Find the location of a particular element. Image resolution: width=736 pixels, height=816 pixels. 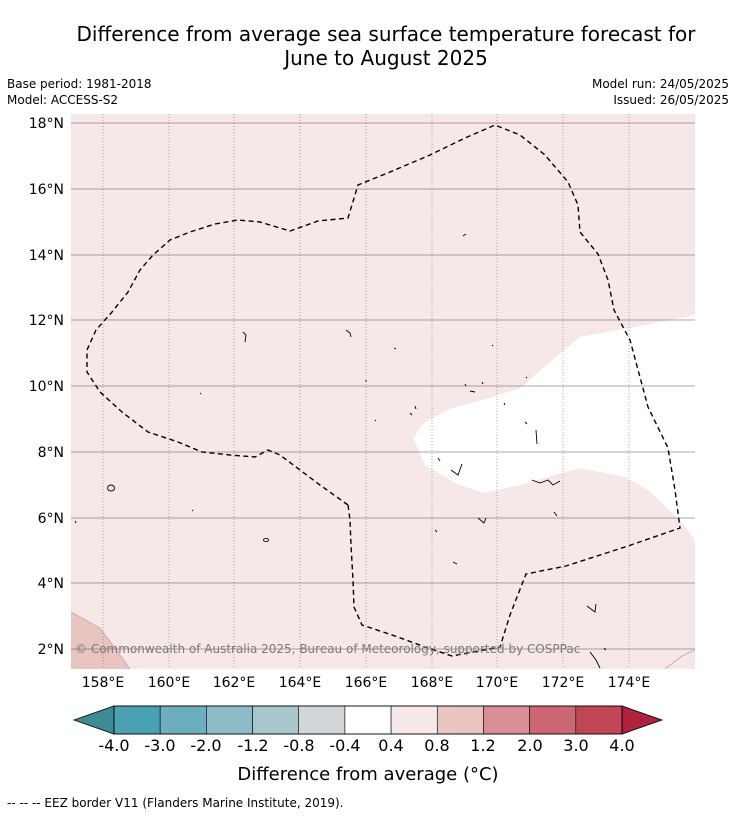

colorbar-title: Difference from average (°C) is located at coordinates (367, 774).